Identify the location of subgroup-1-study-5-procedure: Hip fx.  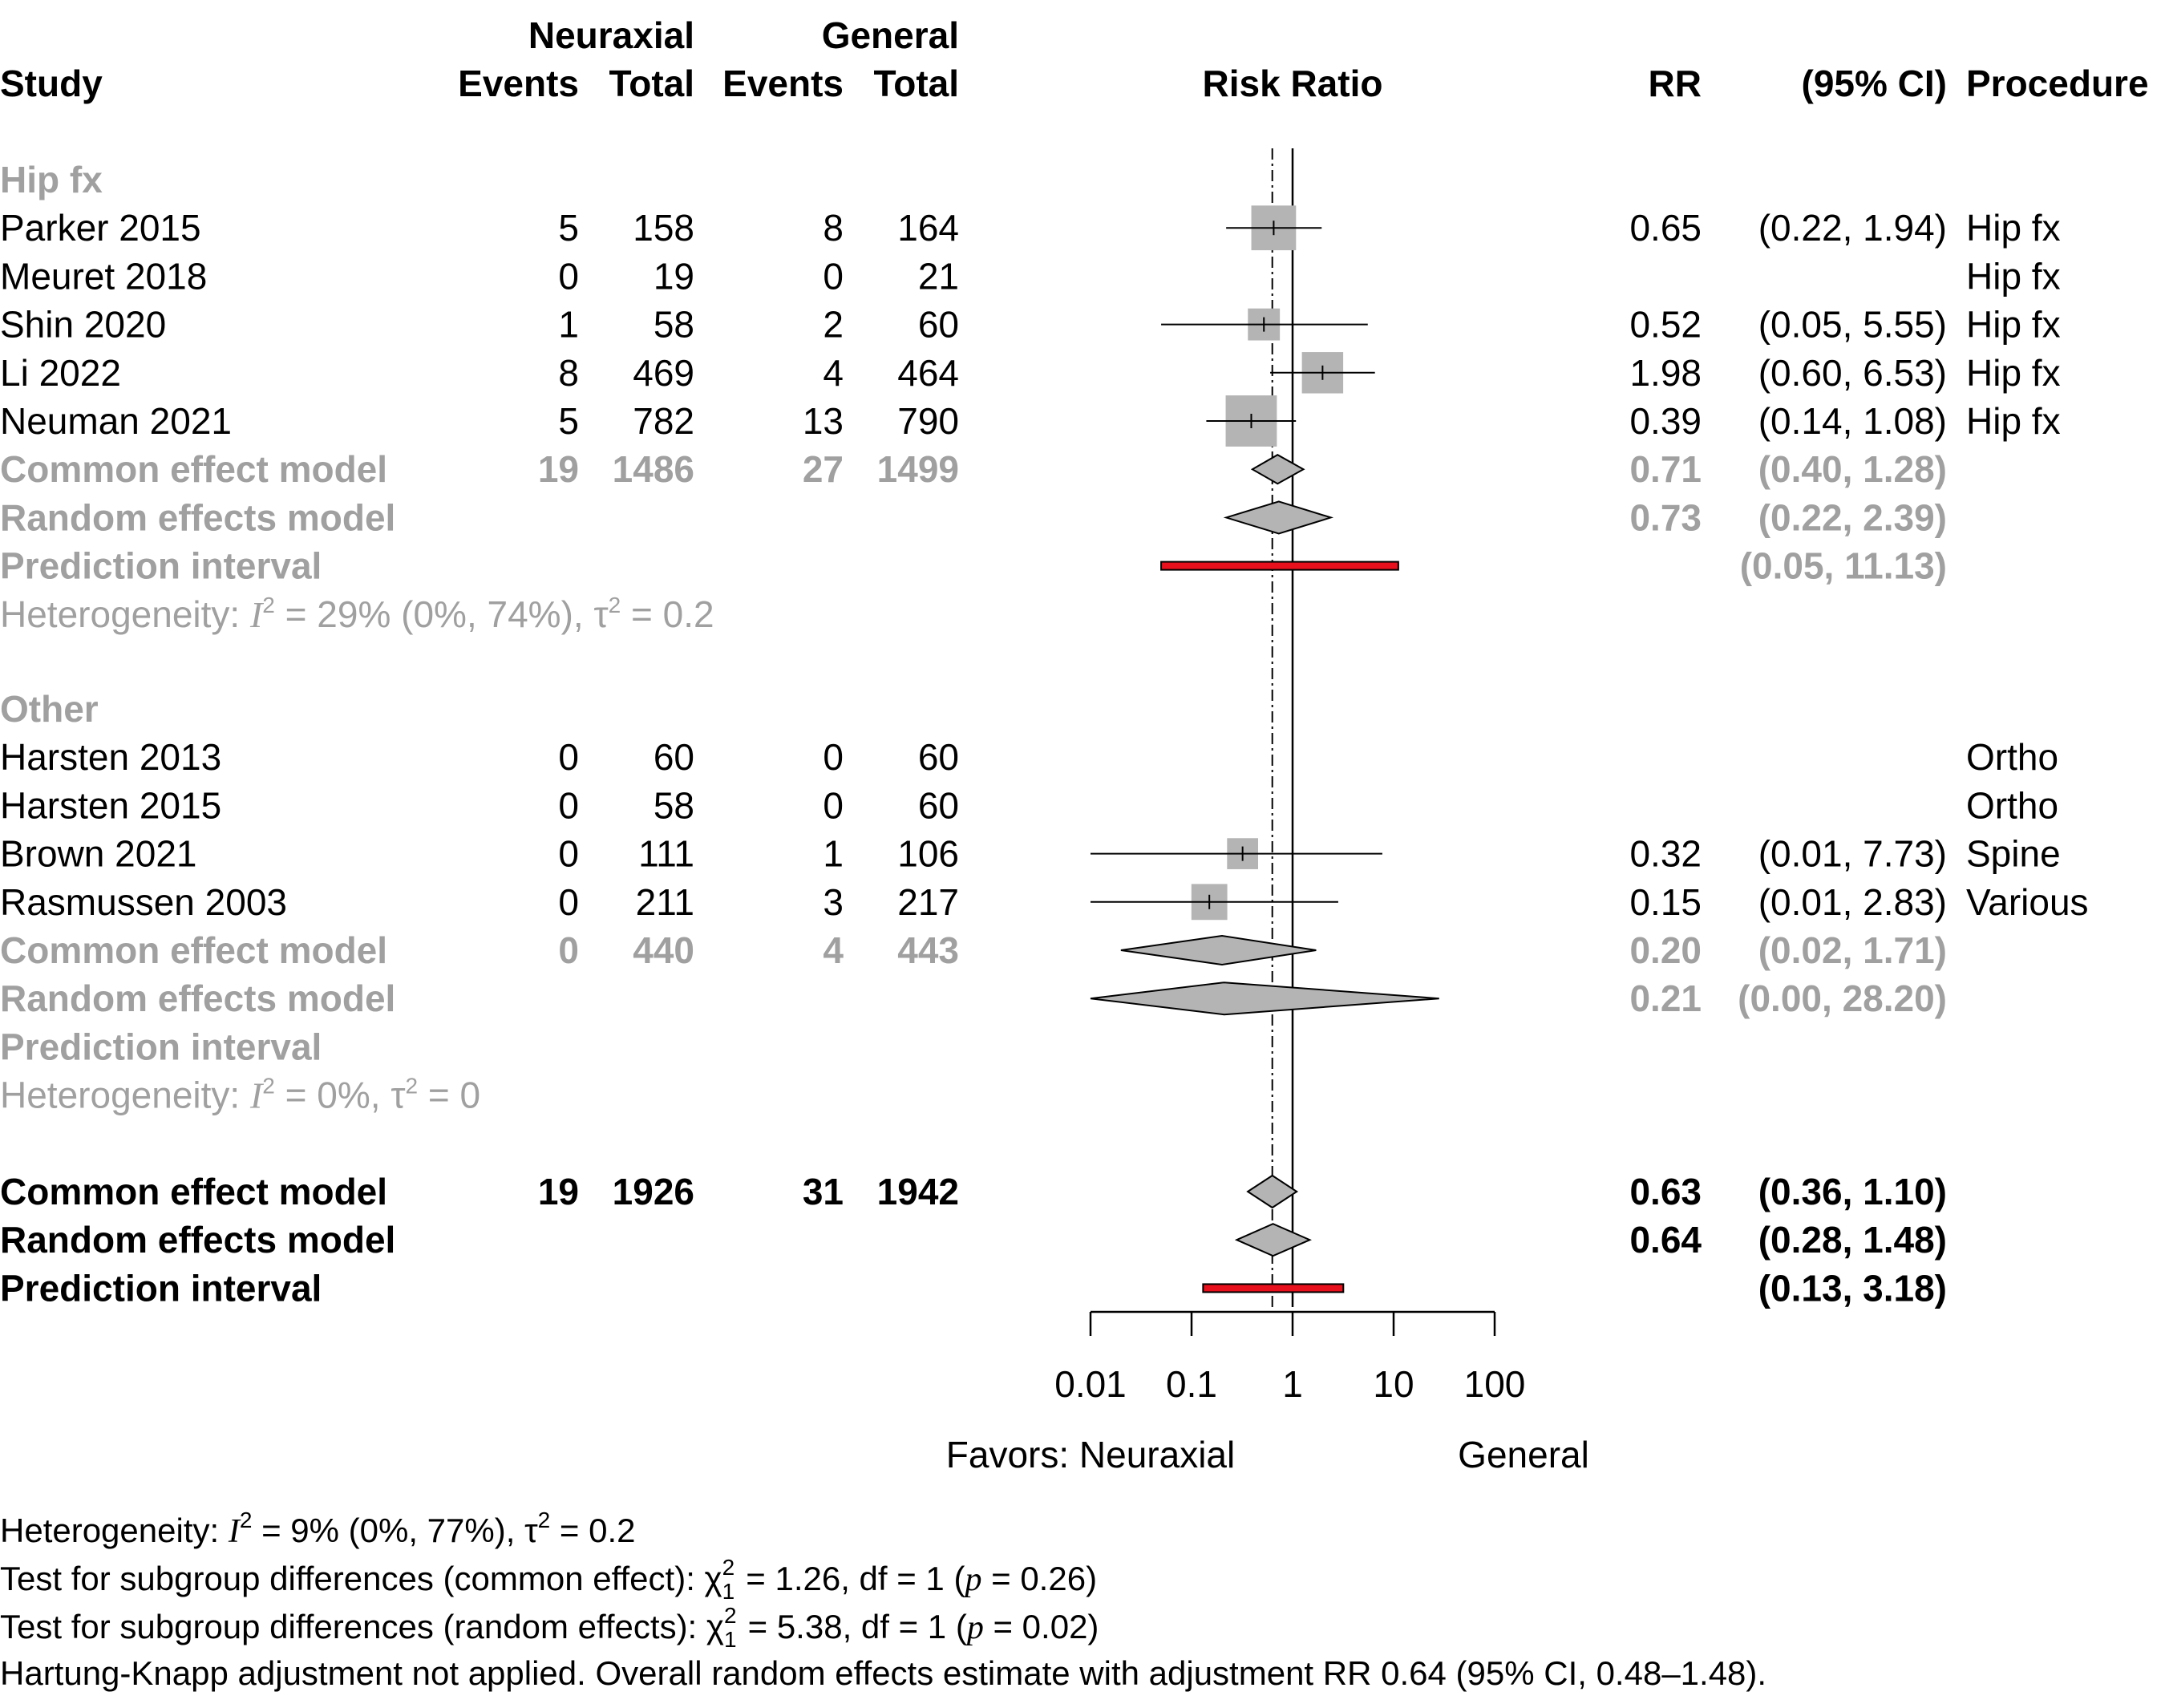
(2013, 421).